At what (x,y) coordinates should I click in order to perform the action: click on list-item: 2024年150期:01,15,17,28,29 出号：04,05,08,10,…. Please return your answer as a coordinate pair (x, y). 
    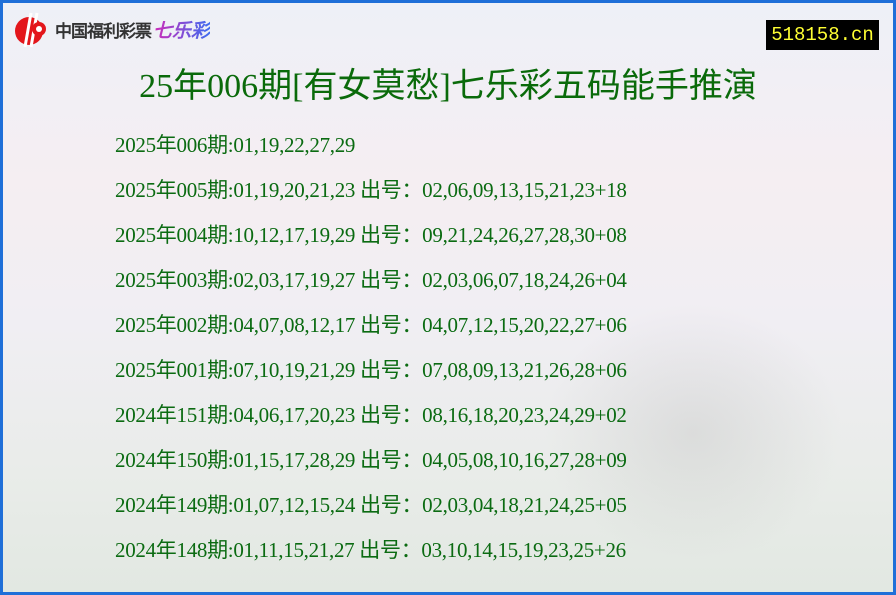
    Looking at the image, I should click on (371, 460).